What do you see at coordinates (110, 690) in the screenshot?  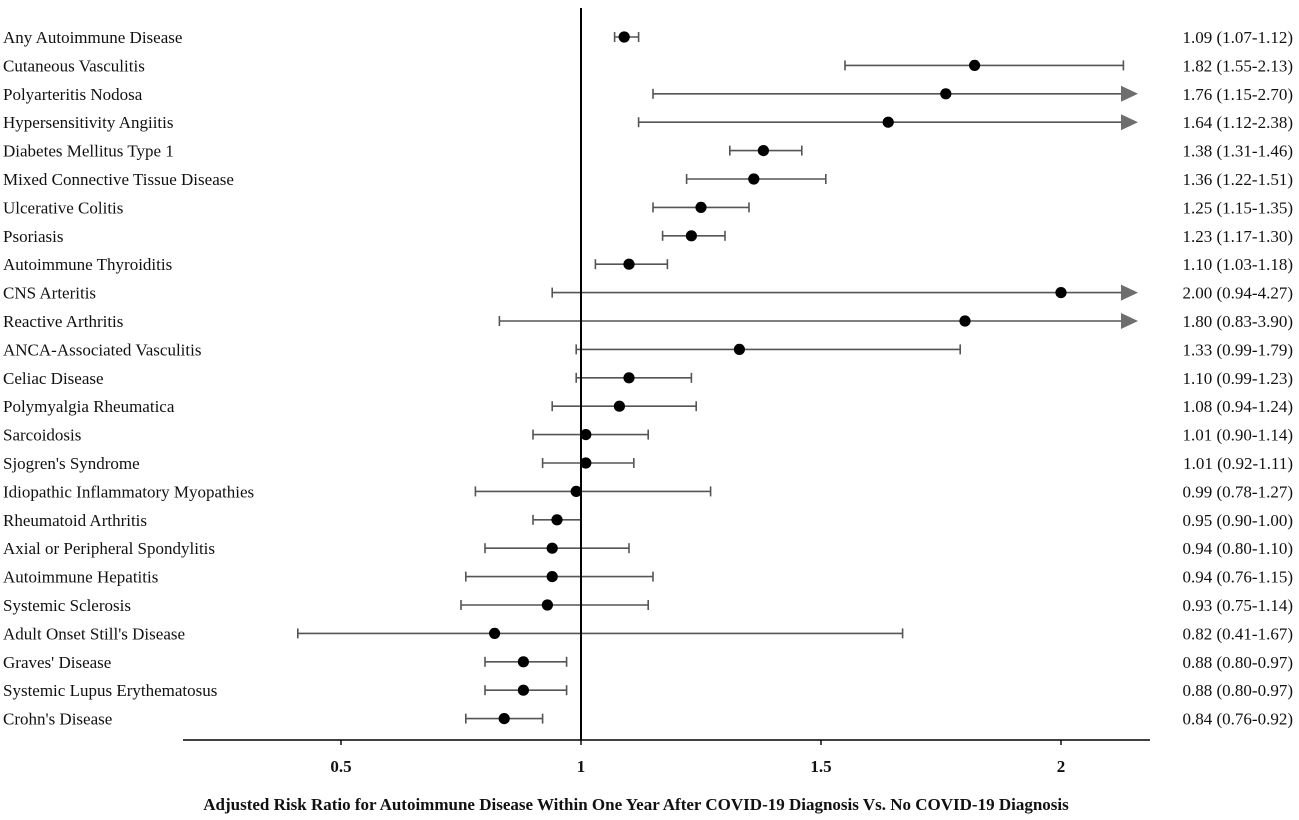 I see `row-label: Systemic Lupus Erythematosus` at bounding box center [110, 690].